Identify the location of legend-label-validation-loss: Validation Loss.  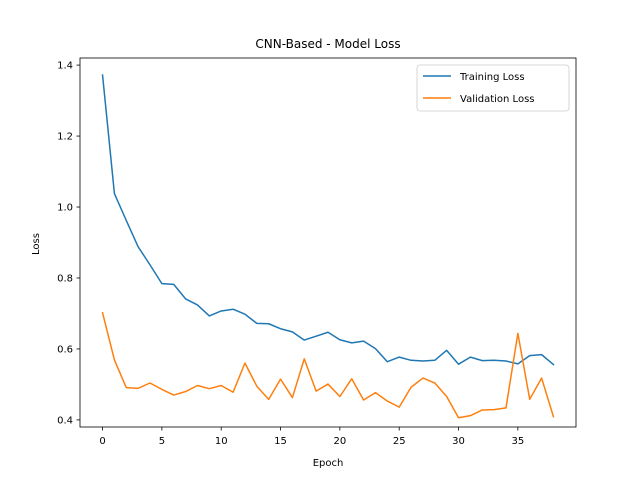
(497, 99).